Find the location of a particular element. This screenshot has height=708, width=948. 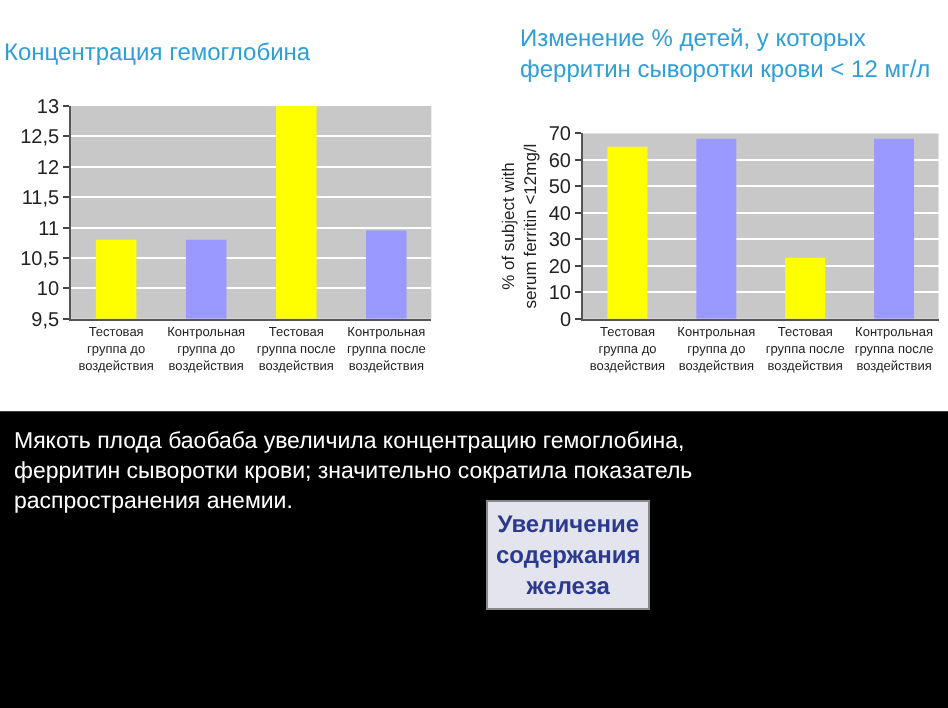

y-tick-label: 12,5 is located at coordinates (40, 138).